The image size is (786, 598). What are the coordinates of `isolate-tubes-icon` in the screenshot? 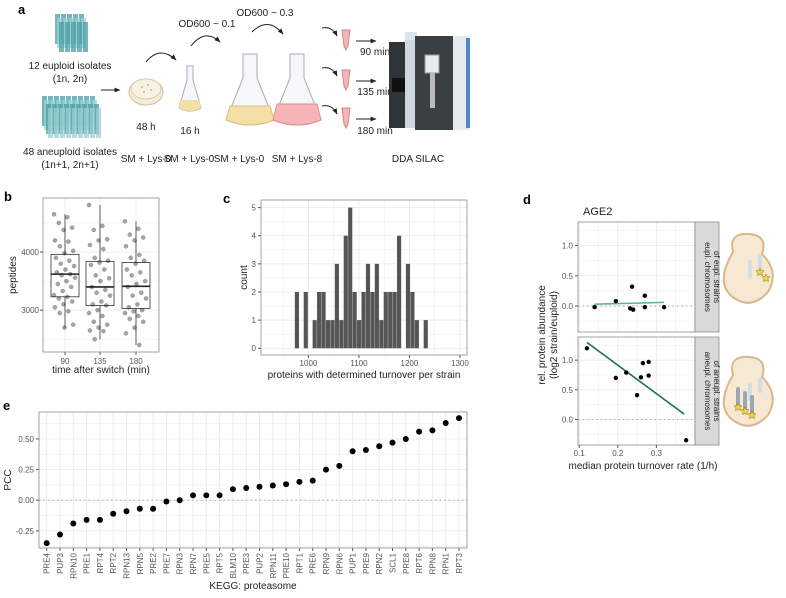 It's located at (71, 33).